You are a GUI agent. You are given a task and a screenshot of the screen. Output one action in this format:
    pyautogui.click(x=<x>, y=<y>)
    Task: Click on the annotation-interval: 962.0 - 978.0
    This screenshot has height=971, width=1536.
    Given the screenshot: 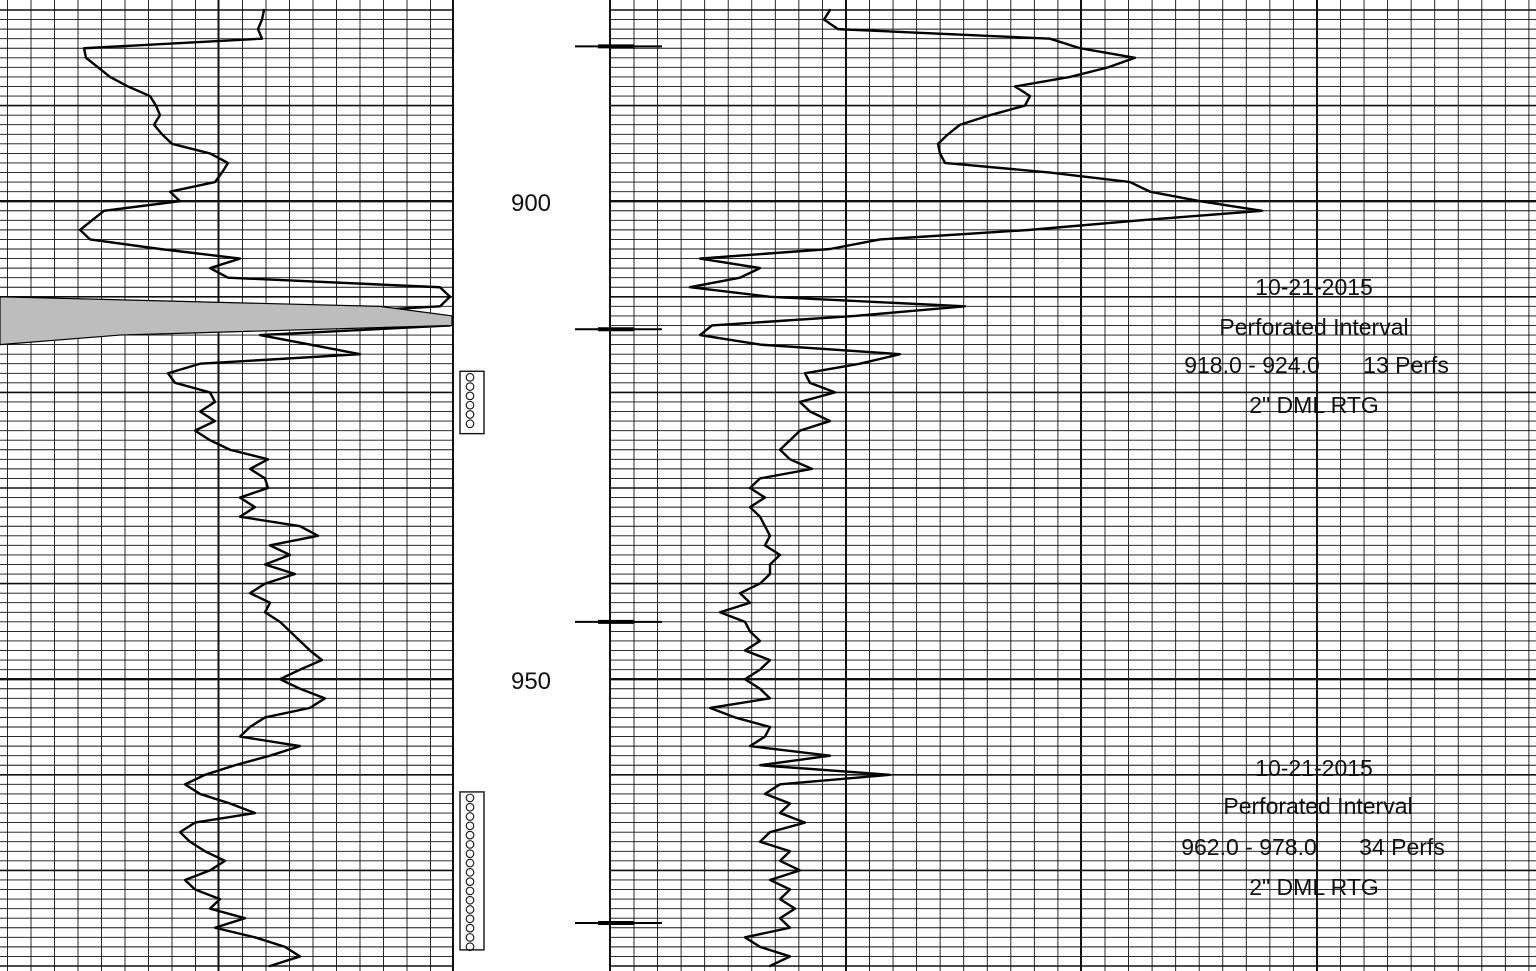 What is the action you would take?
    pyautogui.click(x=1249, y=847)
    